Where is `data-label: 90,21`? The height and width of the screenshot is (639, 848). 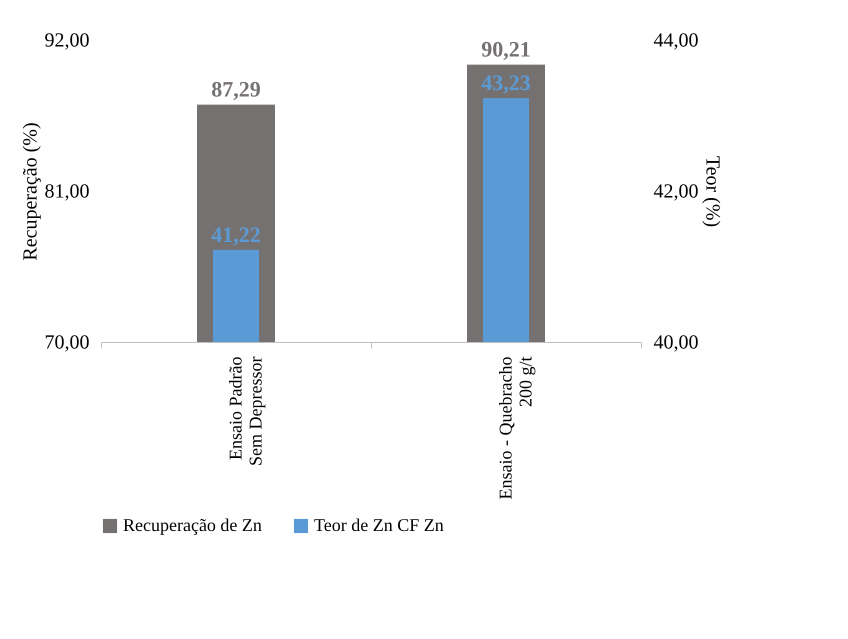 data-label: 90,21 is located at coordinates (506, 49).